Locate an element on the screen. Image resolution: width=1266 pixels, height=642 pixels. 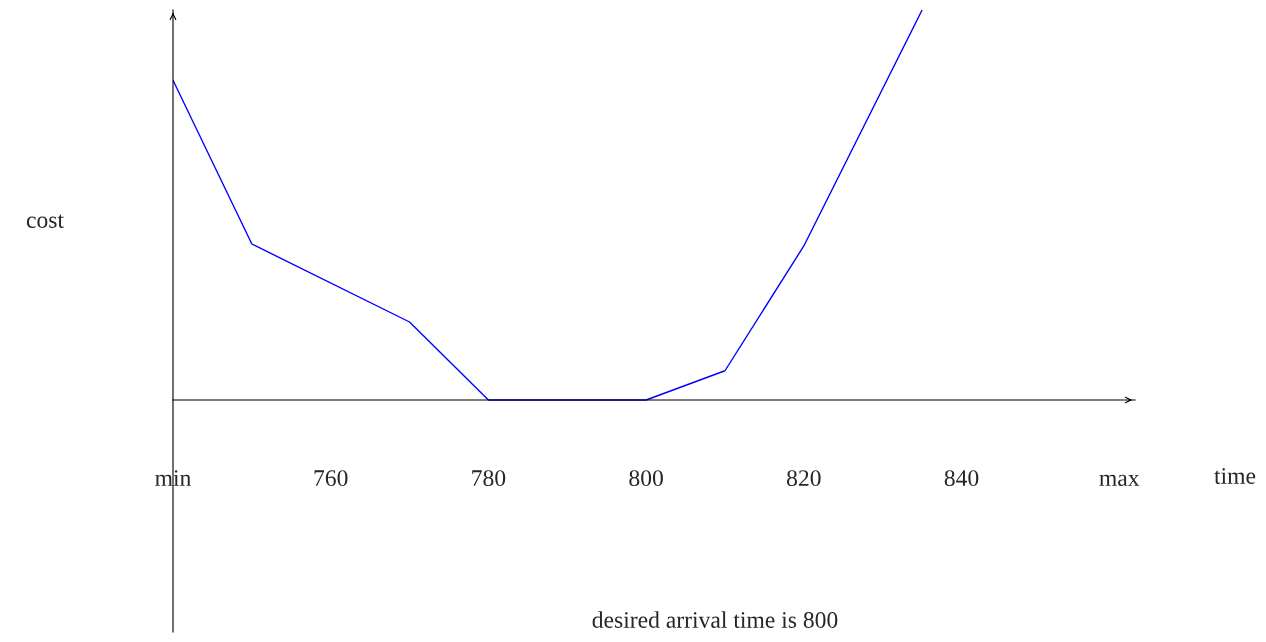
x-tick-label: 820 is located at coordinates (804, 478).